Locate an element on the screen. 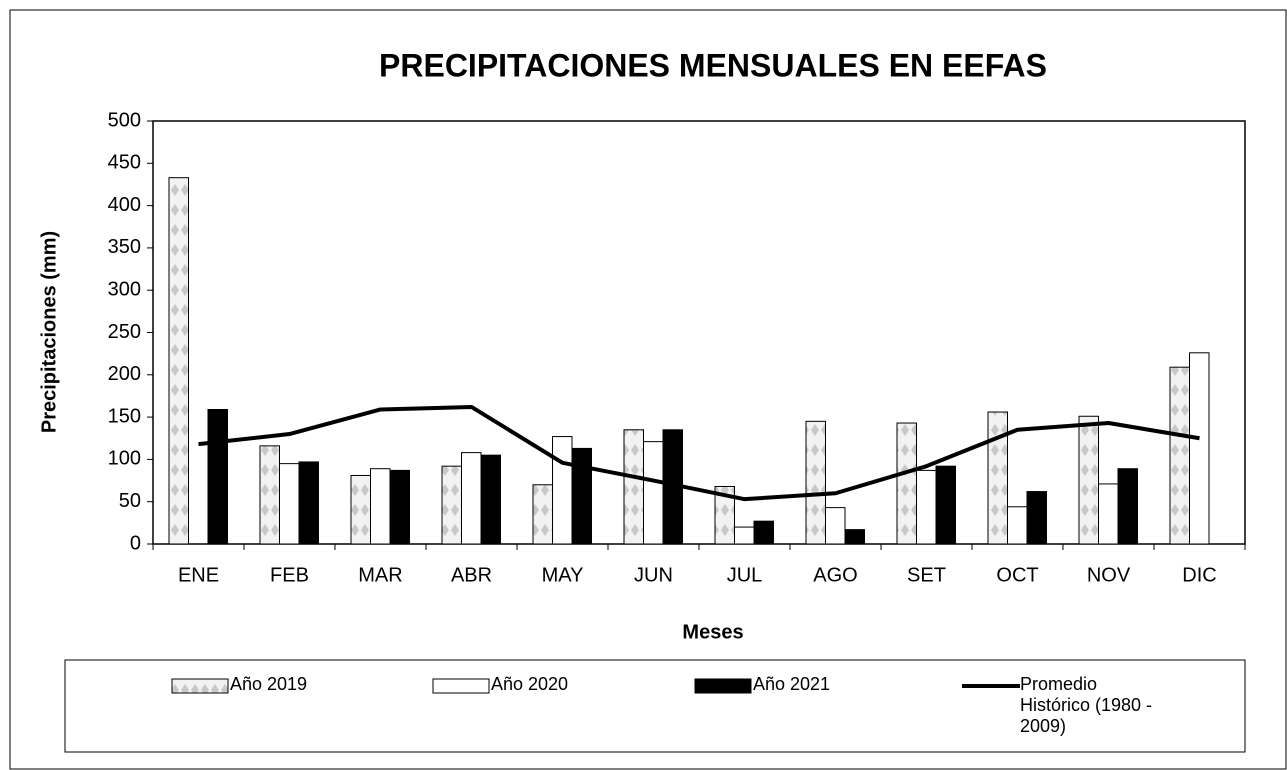 The image size is (1287, 770). legend-box is located at coordinates (655, 706).